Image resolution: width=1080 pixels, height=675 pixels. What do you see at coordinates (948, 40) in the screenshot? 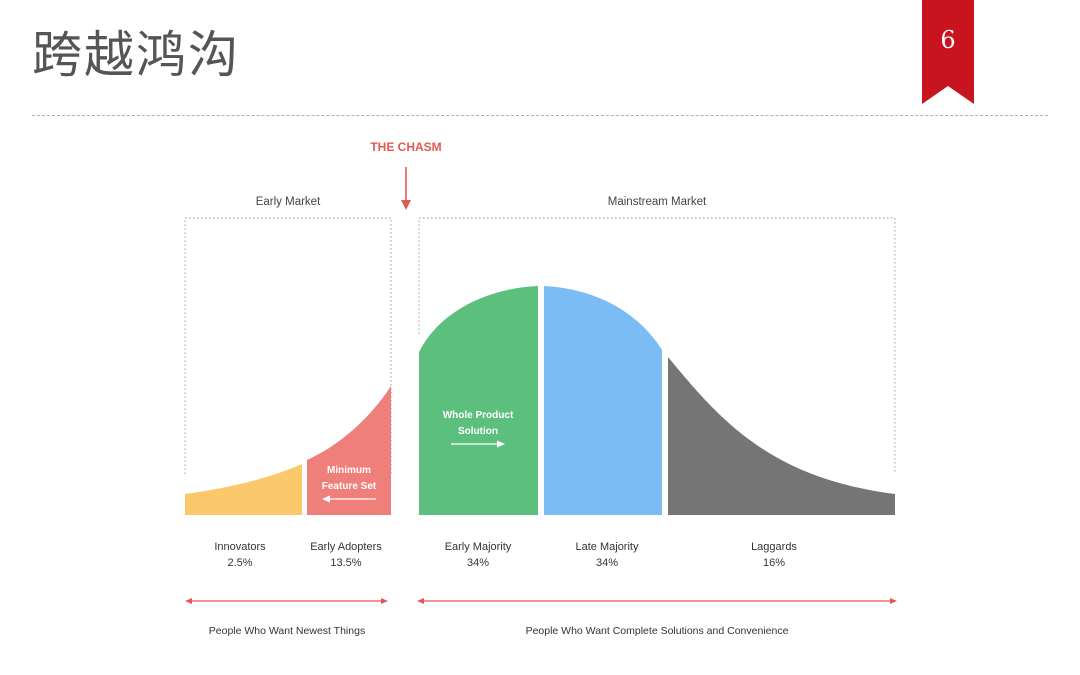
I see `page-number: 6` at bounding box center [948, 40].